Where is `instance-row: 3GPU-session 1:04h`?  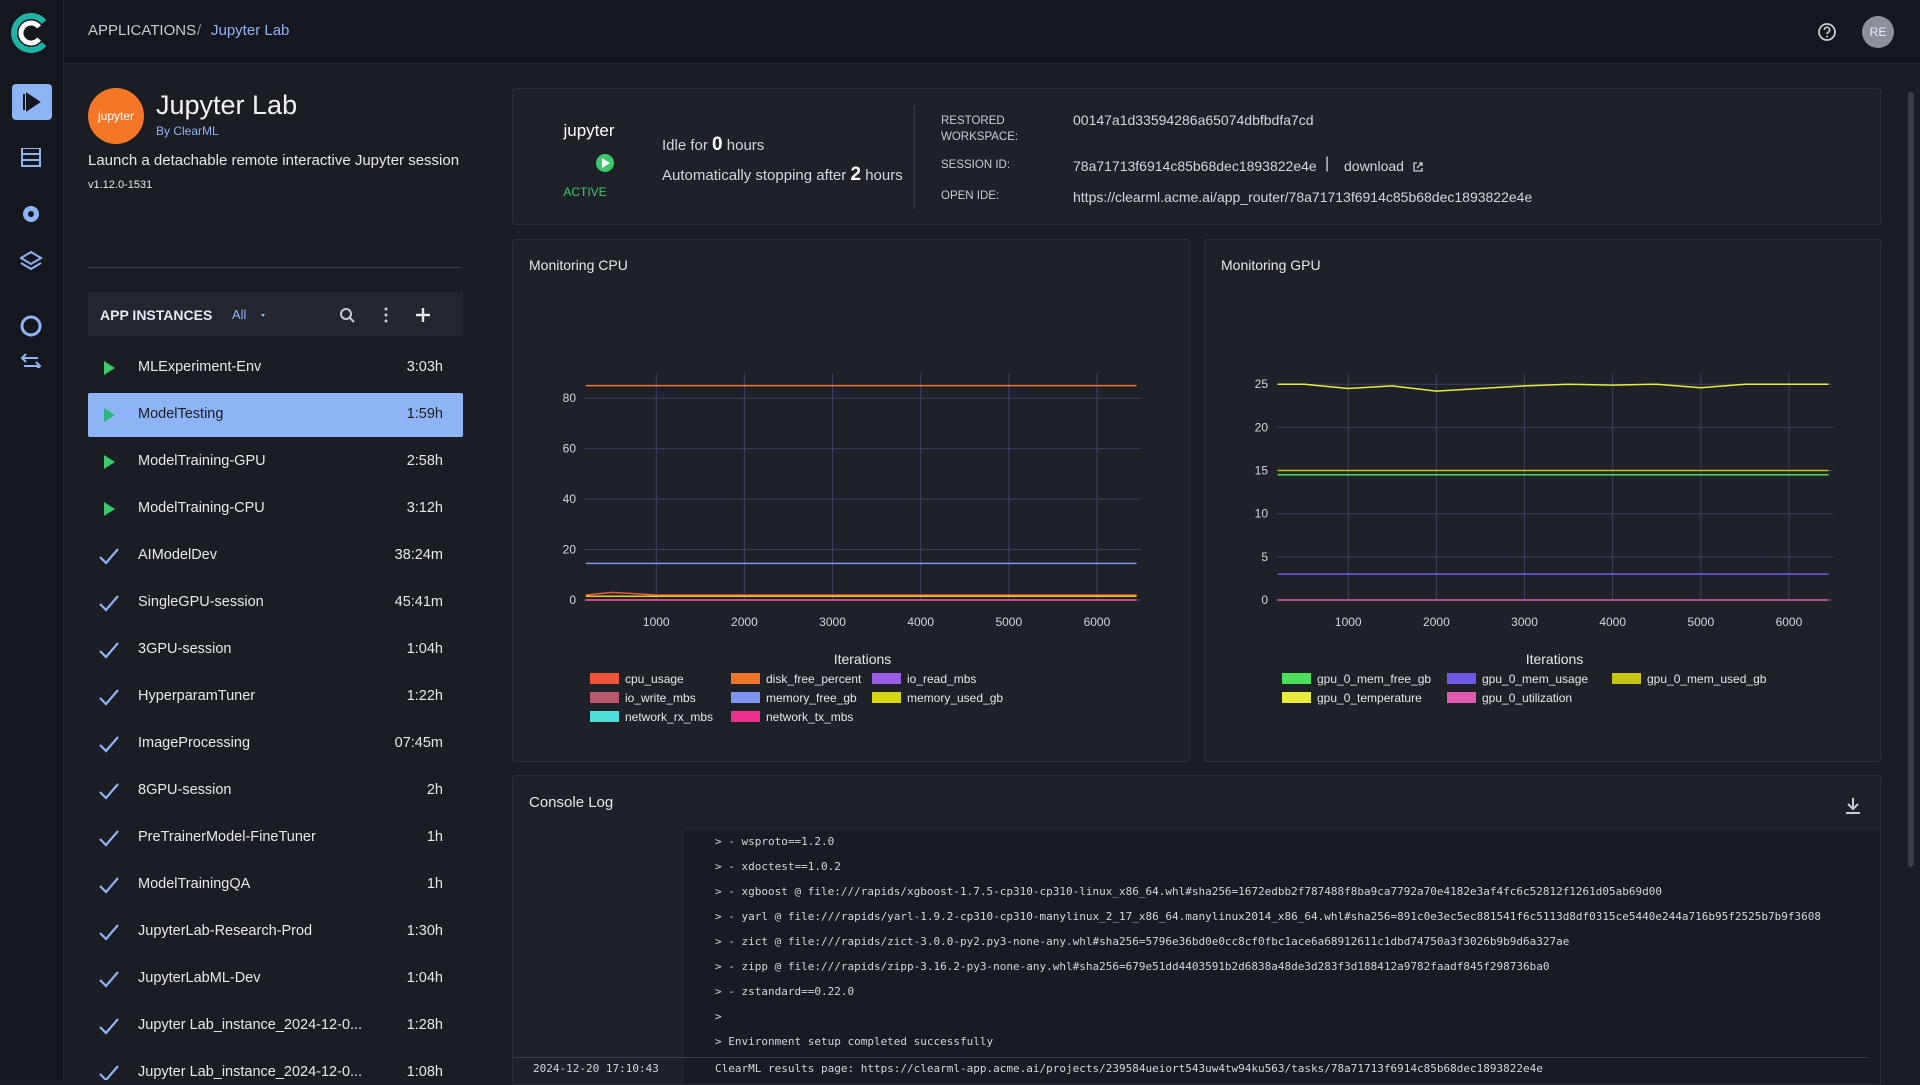 instance-row: 3GPU-session 1:04h is located at coordinates (275, 650).